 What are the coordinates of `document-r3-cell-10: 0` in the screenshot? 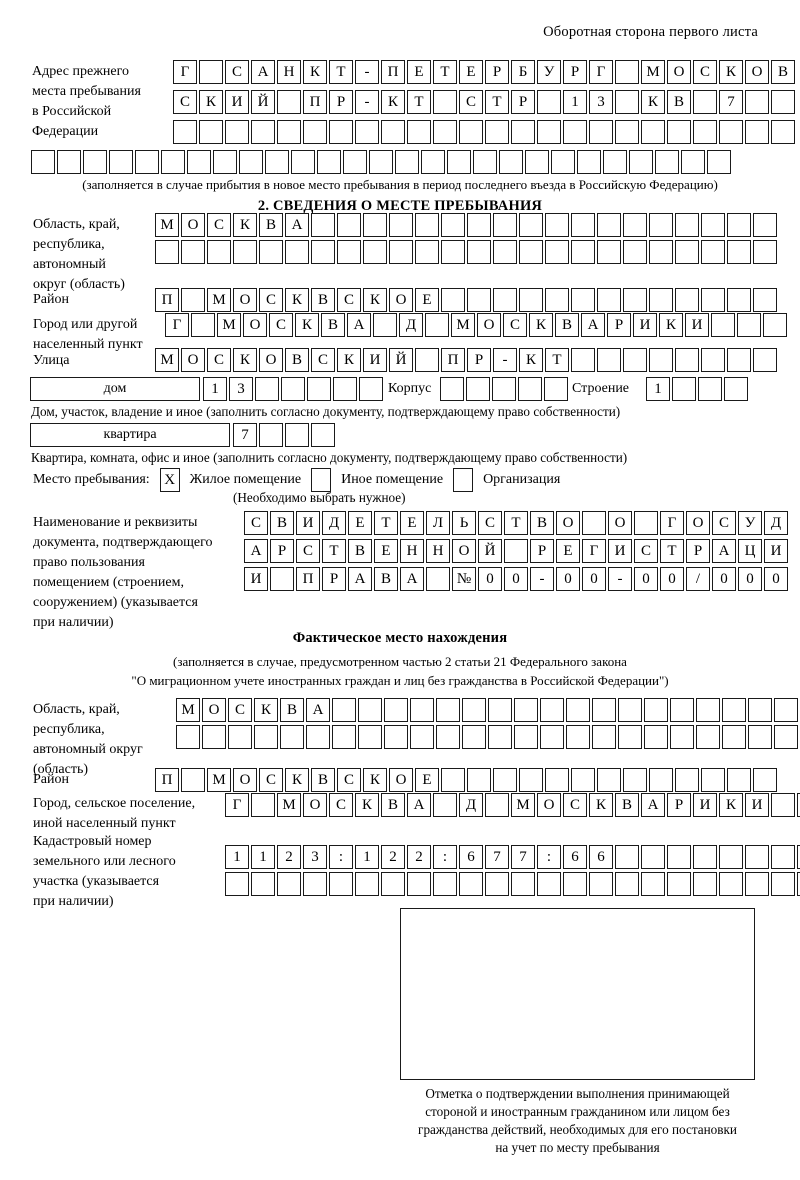 It's located at (490, 579).